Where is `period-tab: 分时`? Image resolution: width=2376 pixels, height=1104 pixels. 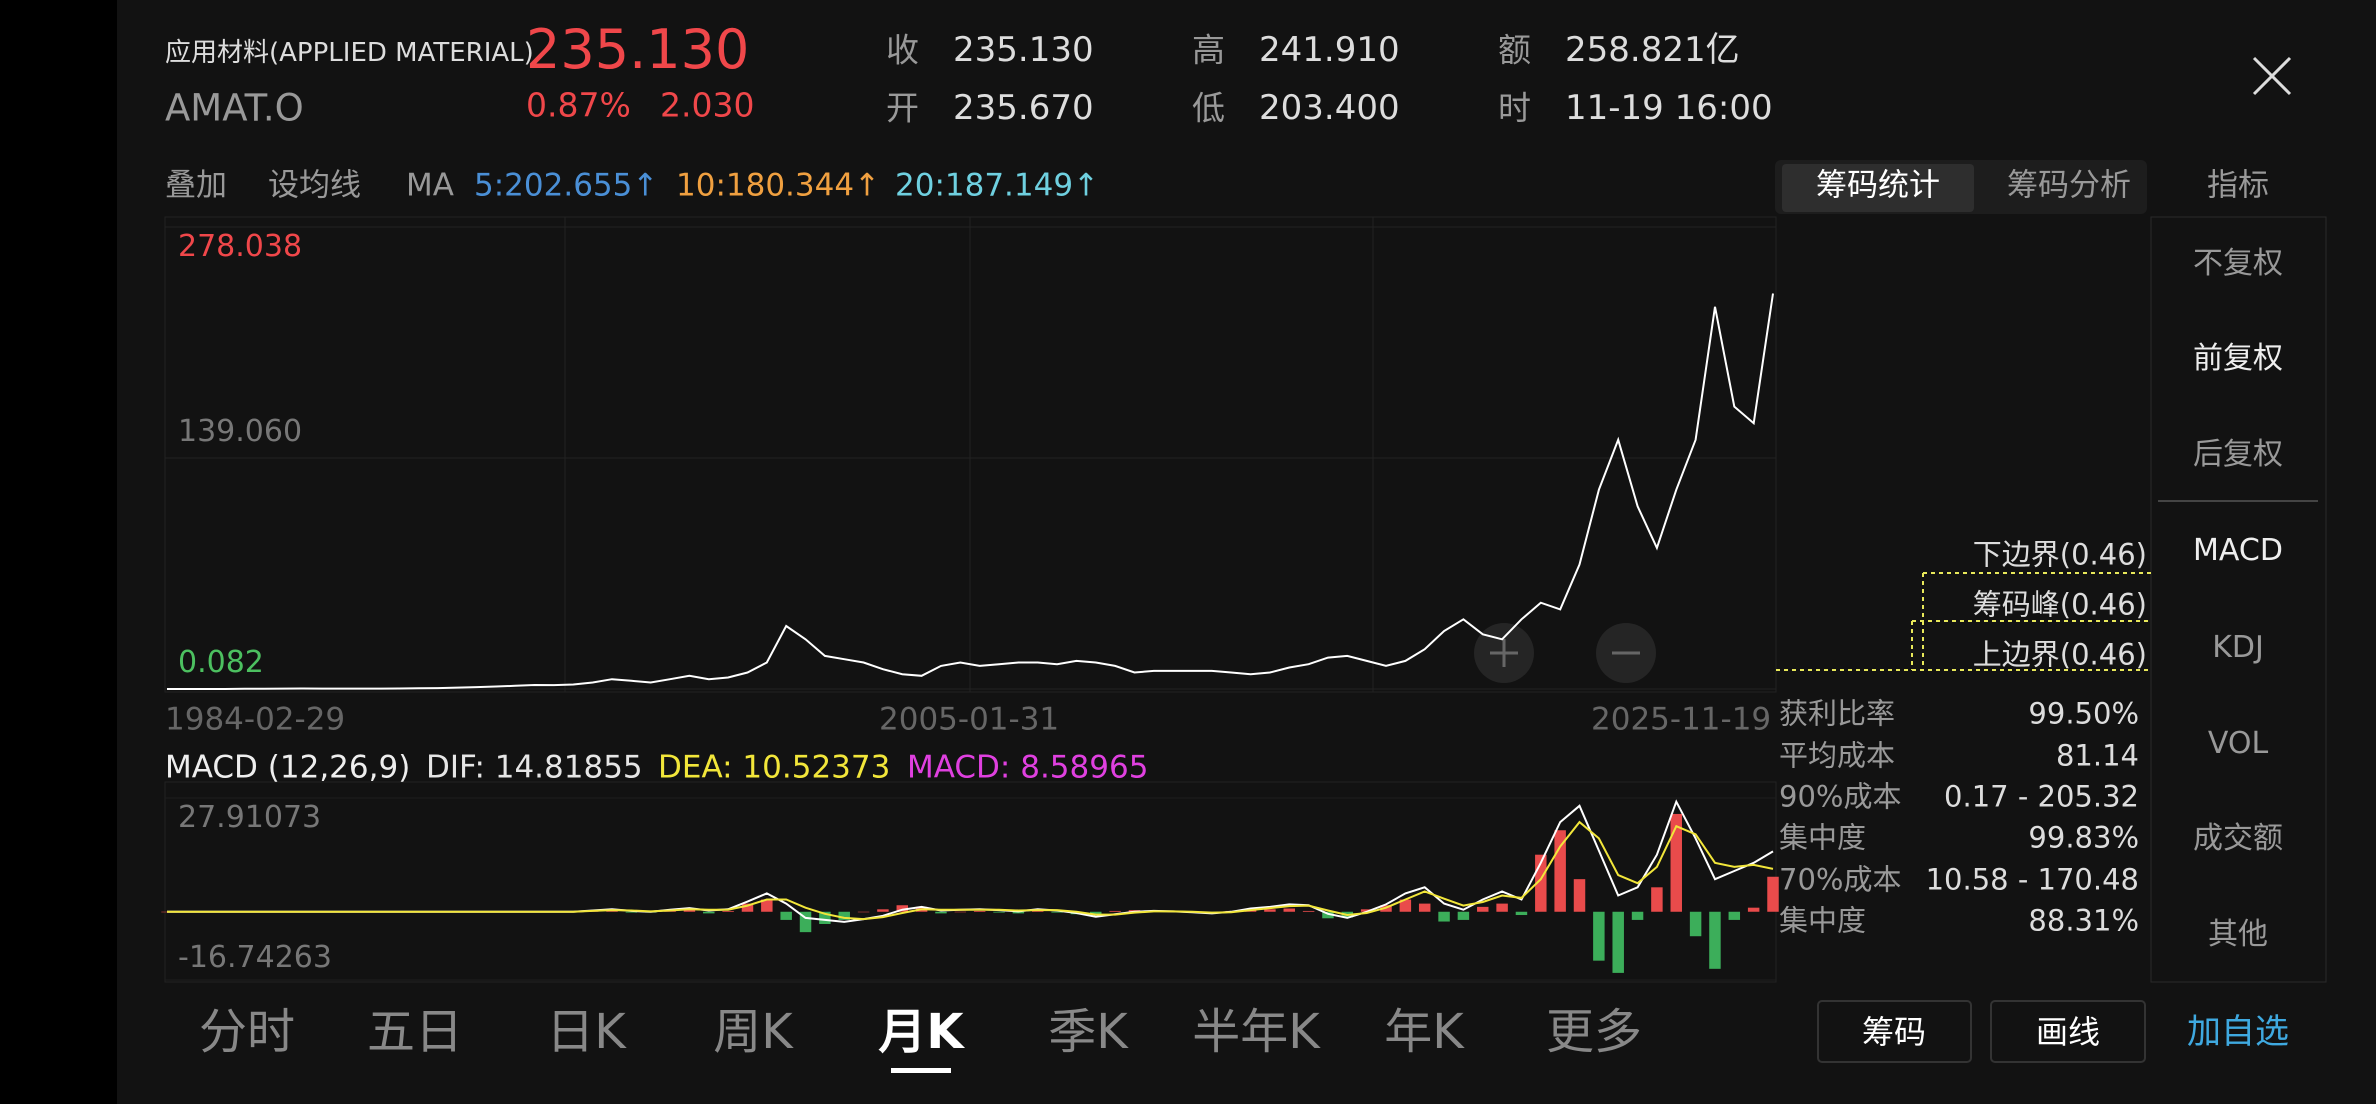
period-tab: 分时 is located at coordinates (247, 1032).